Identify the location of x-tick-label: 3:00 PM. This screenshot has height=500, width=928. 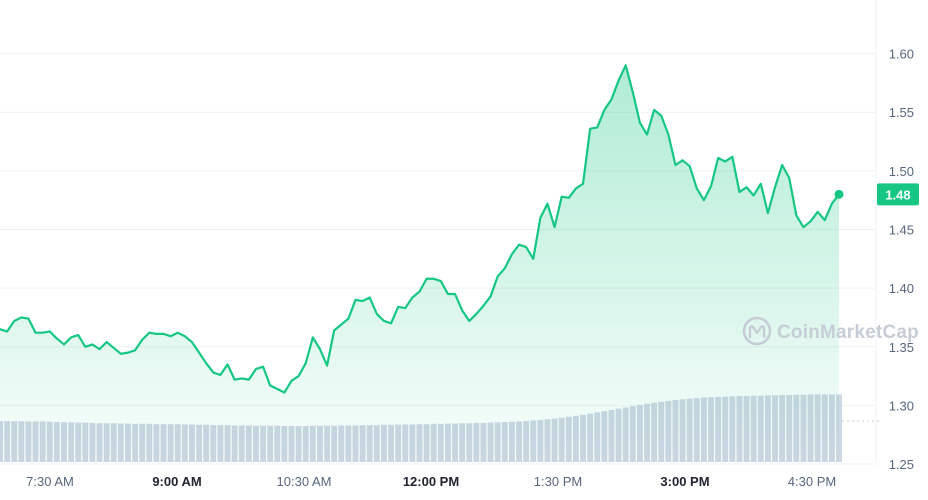
(684, 481).